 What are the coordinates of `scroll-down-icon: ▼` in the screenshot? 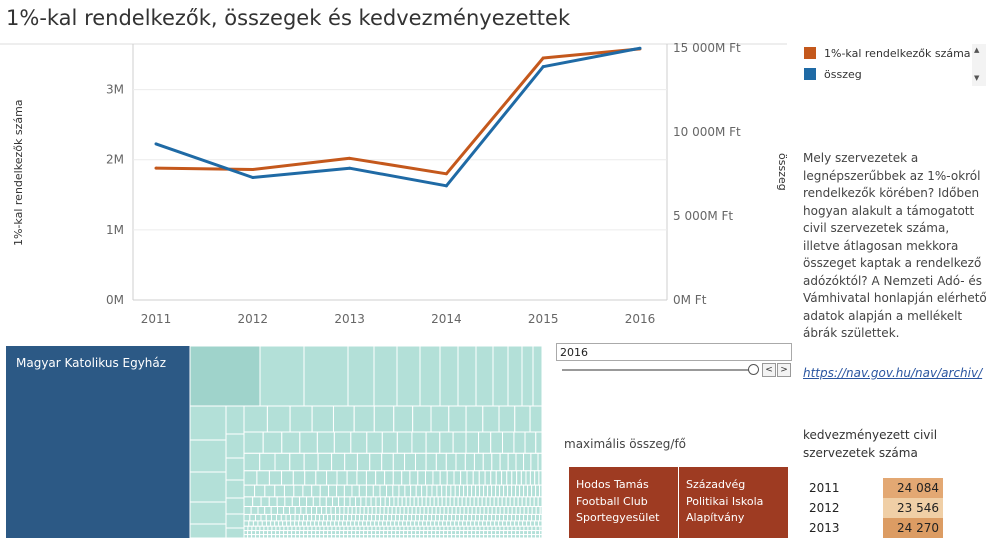 It's located at (977, 78).